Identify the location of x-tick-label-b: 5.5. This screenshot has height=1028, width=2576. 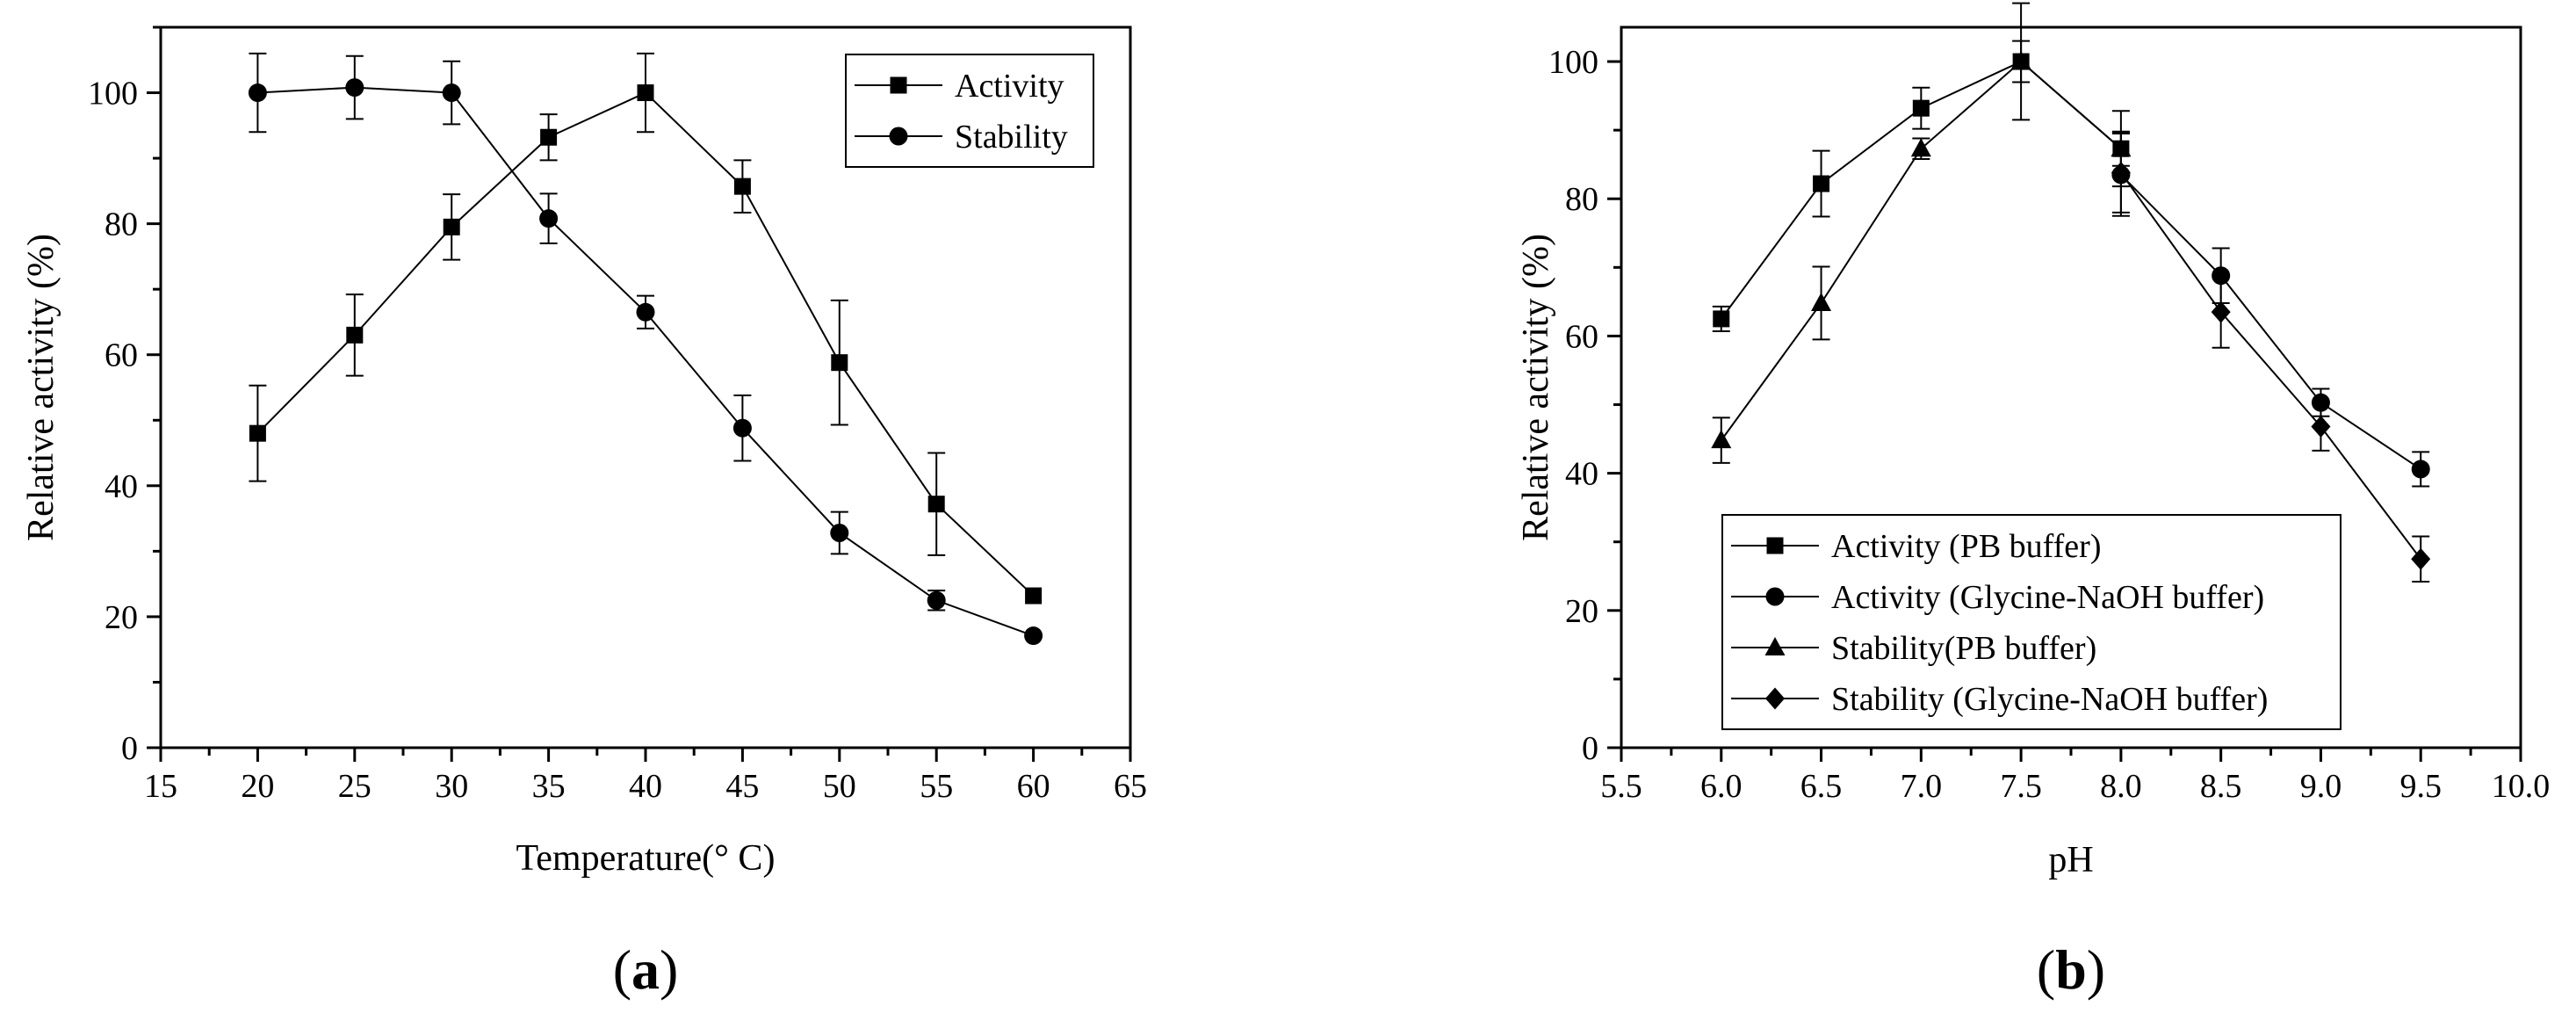
(1621, 786).